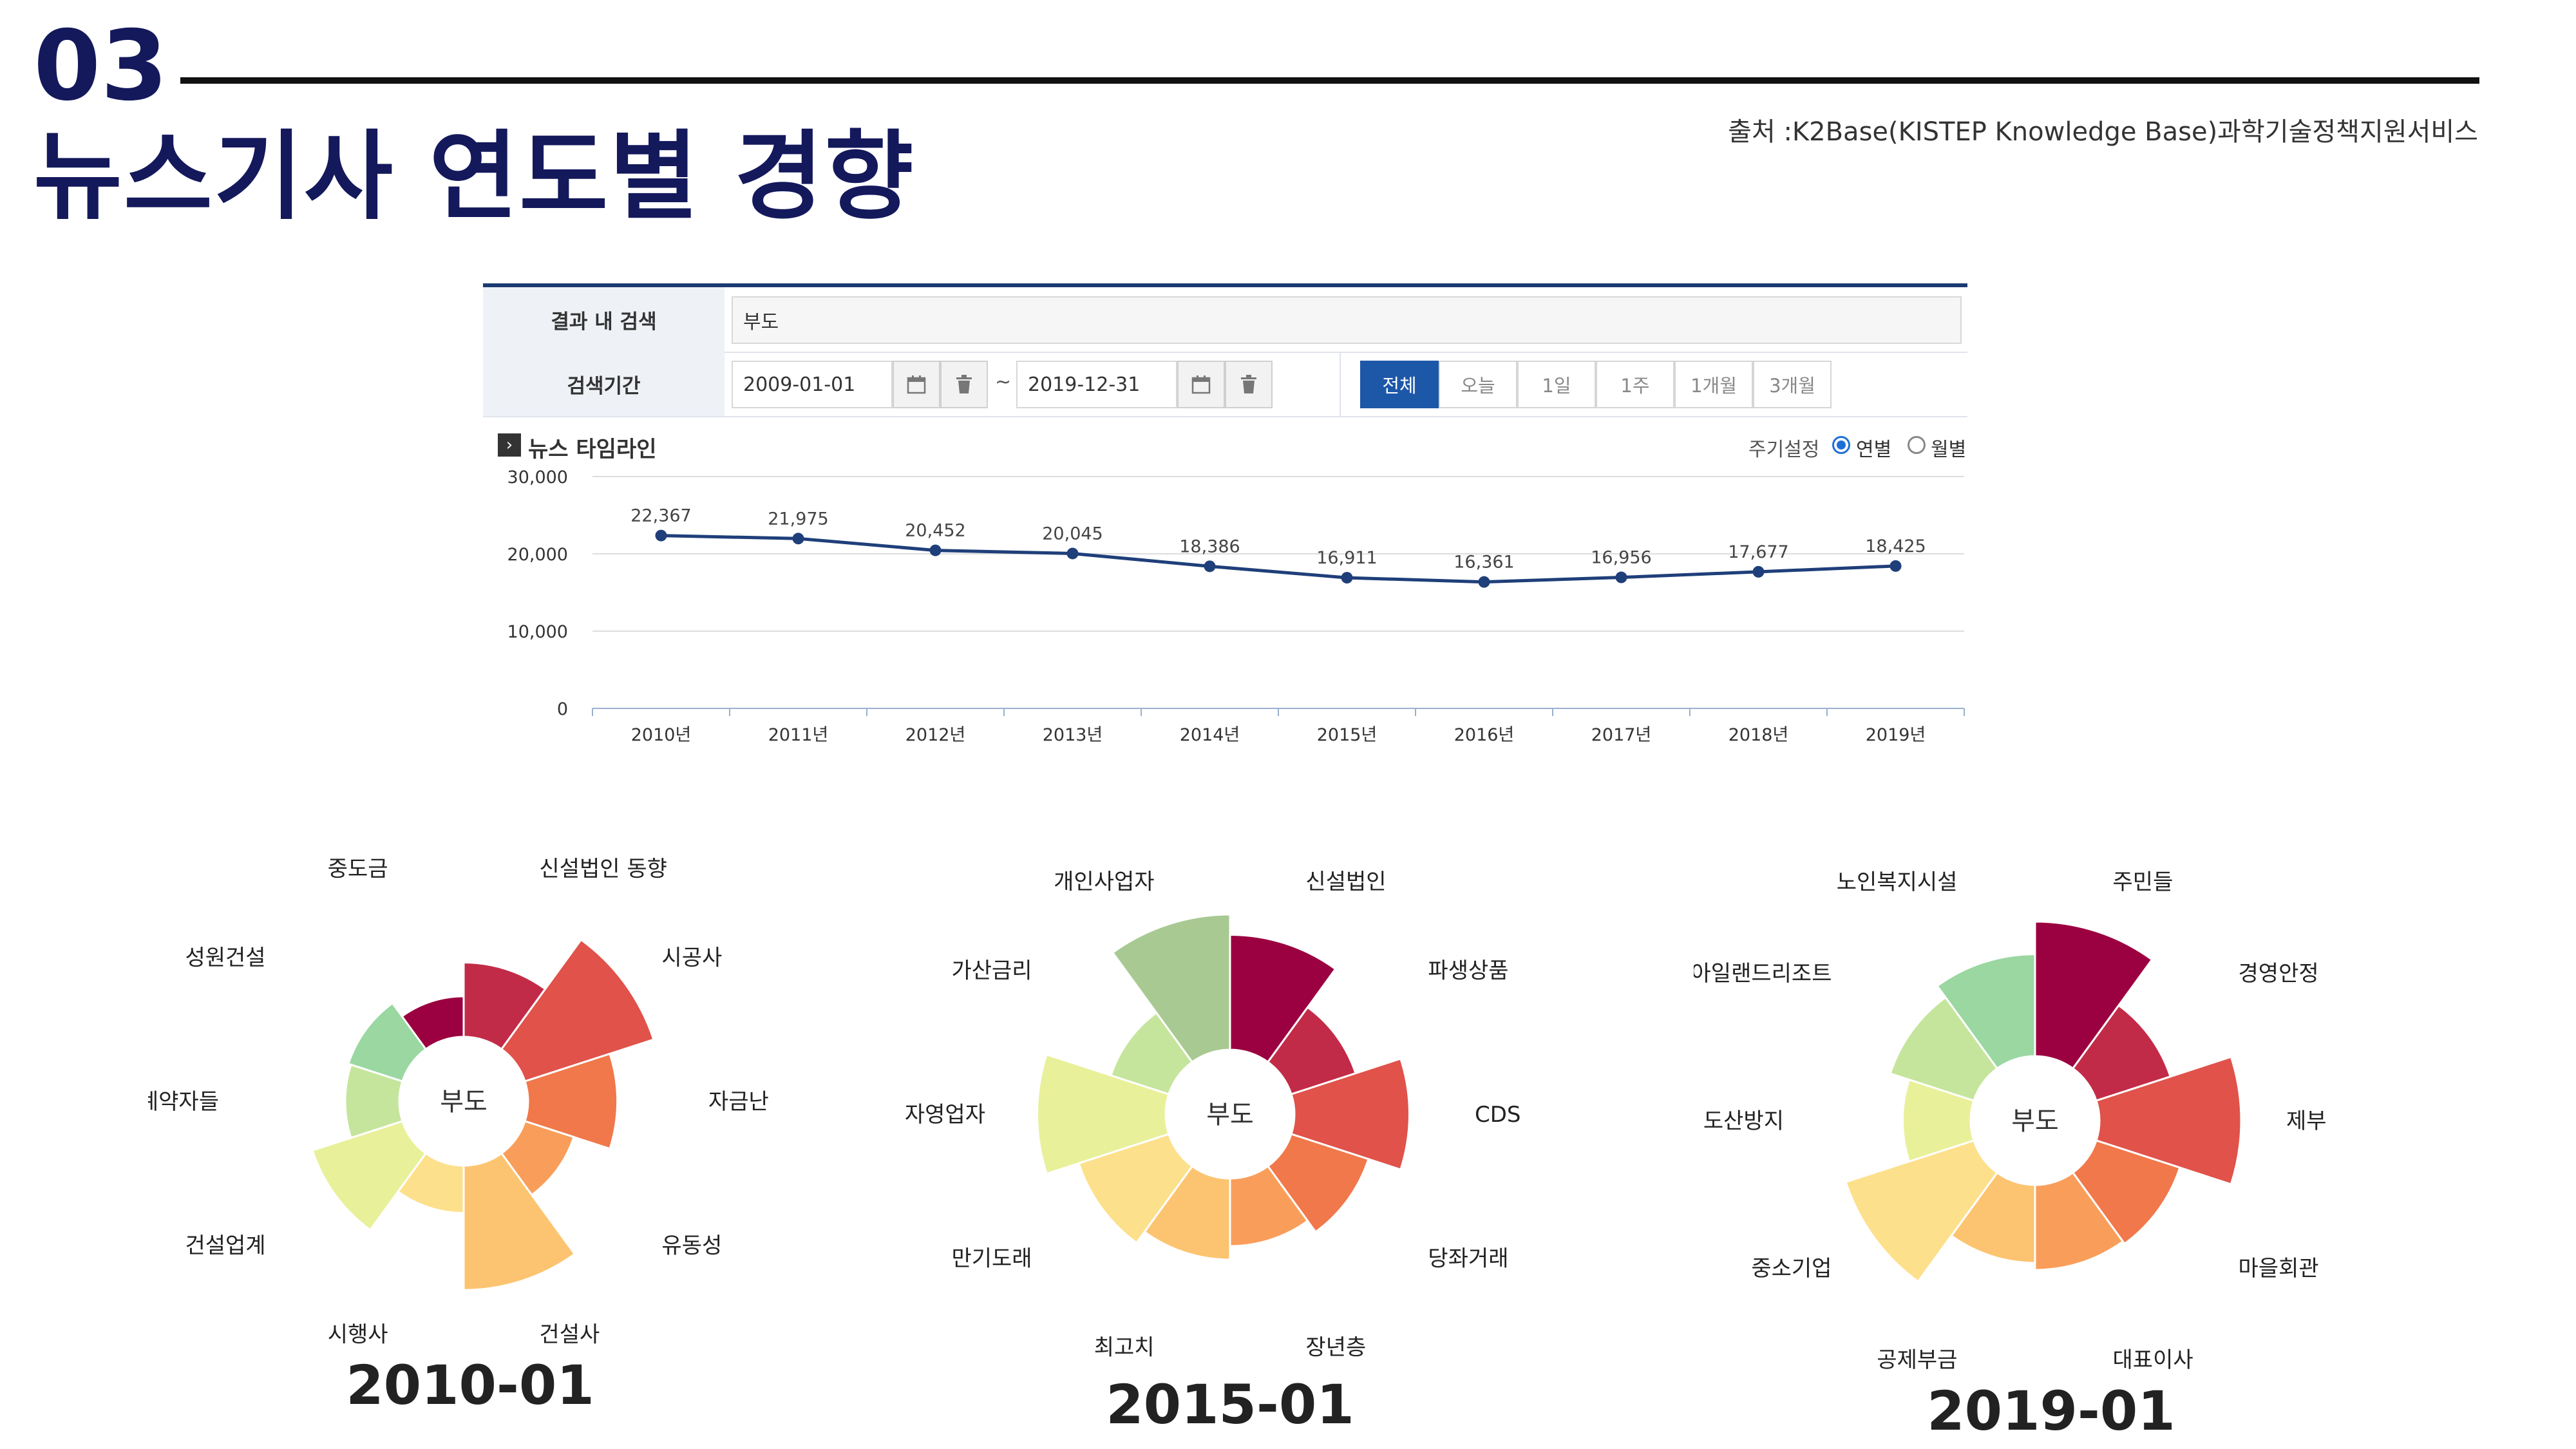  Describe the element at coordinates (1917, 445) in the screenshot. I see `monthly-radio` at that location.